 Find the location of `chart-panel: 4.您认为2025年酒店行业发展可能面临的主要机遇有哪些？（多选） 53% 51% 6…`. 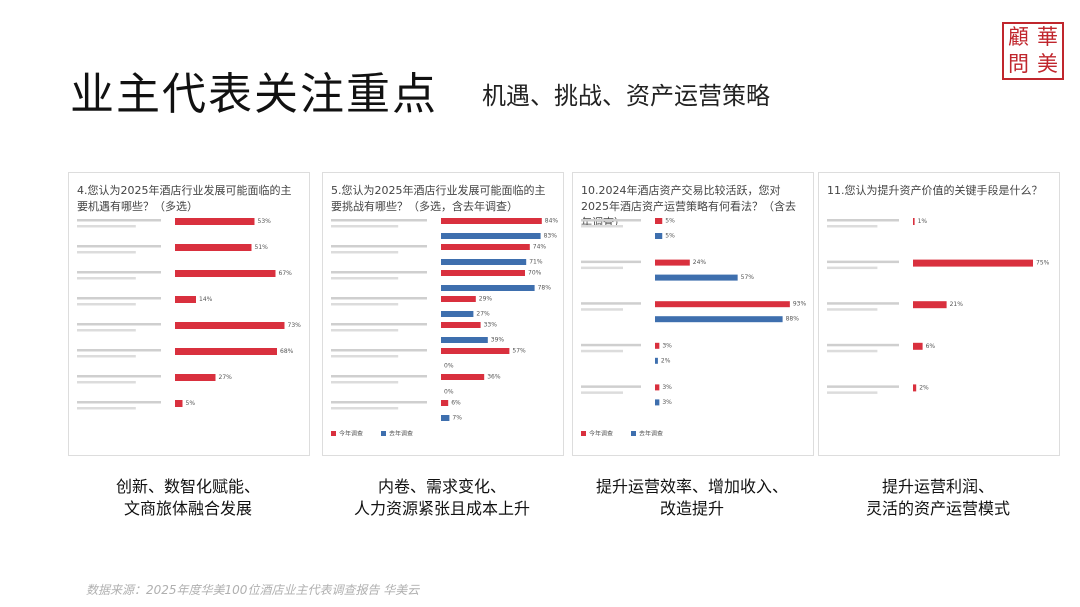

chart-panel: 4.您认为2025年酒店行业发展可能面临的主要机遇有哪些？（多选） 53% 51% 6… is located at coordinates (189, 314).